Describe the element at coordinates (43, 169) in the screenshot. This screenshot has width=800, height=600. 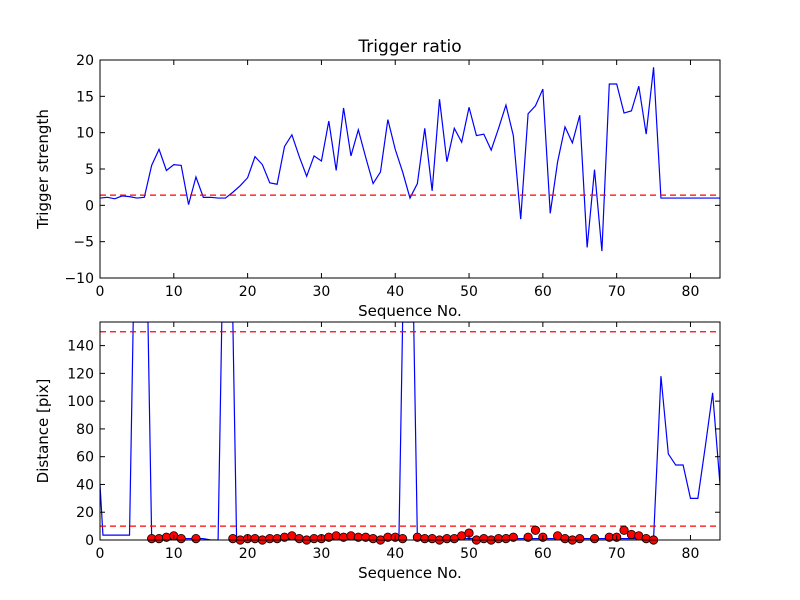
I see `trigger-y-axis-label: Trigger strength` at that location.